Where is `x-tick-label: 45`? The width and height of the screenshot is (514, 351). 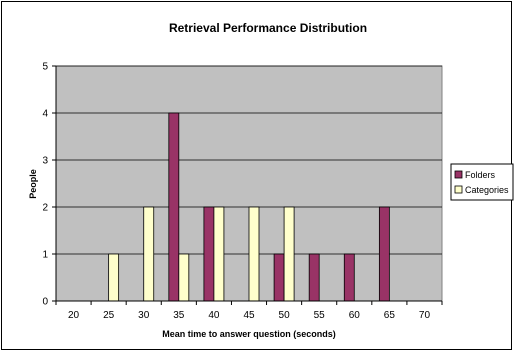 x-tick-label: 45 is located at coordinates (249, 315).